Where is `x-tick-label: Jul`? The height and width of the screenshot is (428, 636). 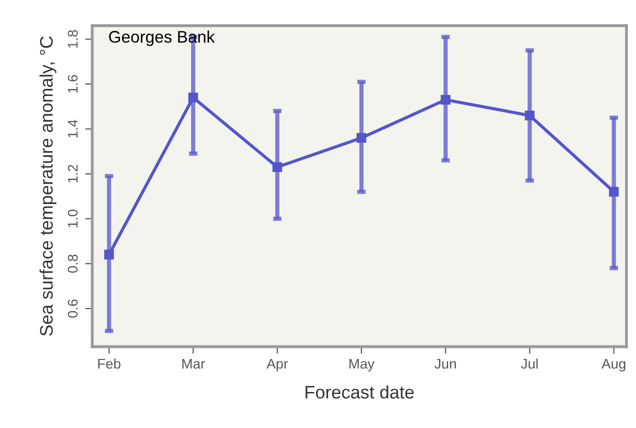 x-tick-label: Jul is located at coordinates (529, 363).